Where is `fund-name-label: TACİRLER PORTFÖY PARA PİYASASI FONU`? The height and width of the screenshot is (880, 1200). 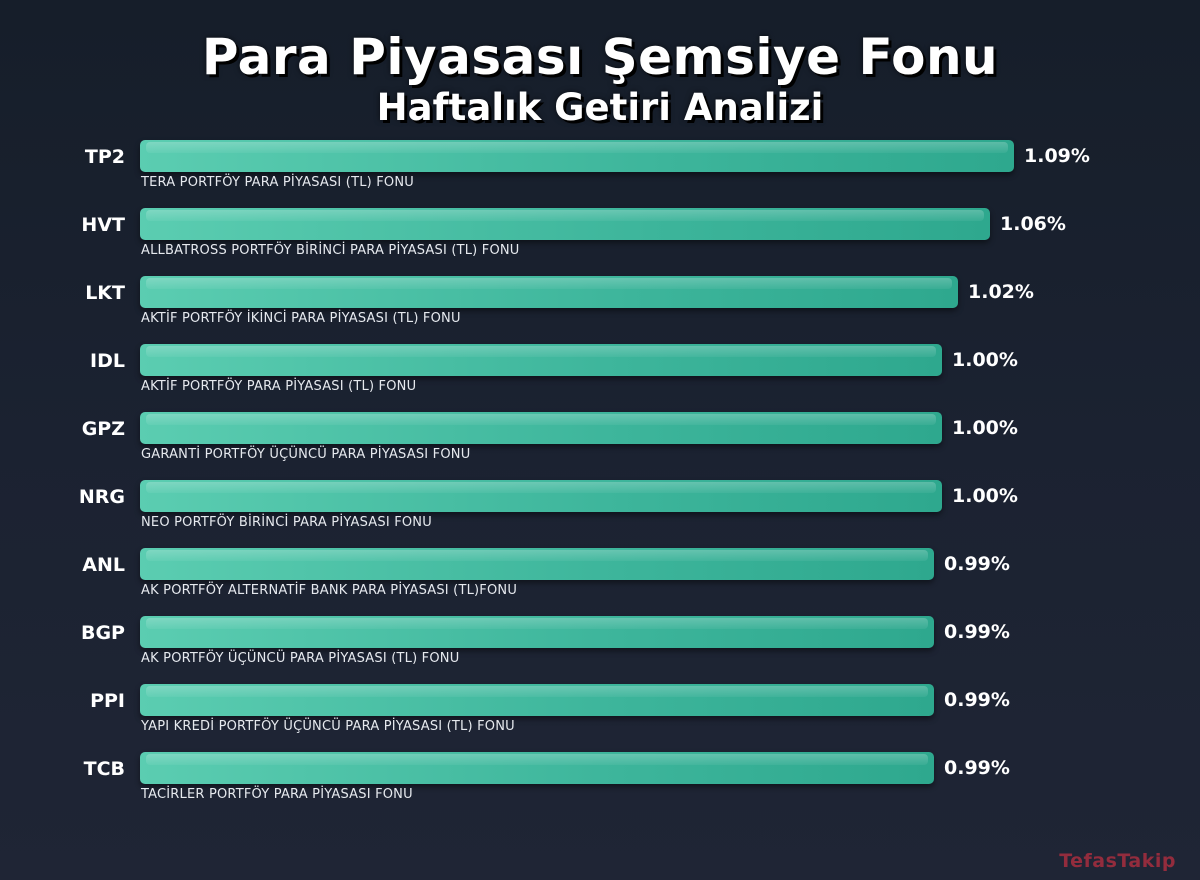 fund-name-label: TACİRLER PORTFÖY PARA PİYASASI FONU is located at coordinates (277, 794).